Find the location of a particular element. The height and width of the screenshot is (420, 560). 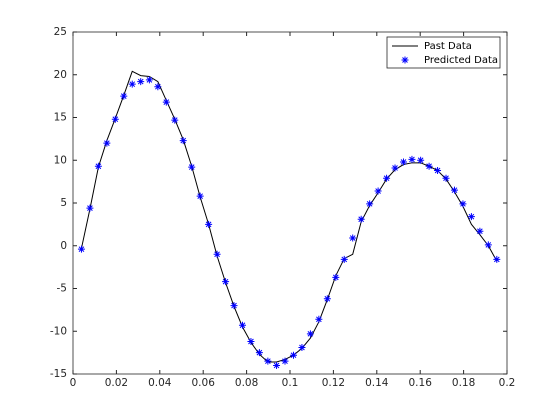

y-tick-label: 15 is located at coordinates (60, 118).